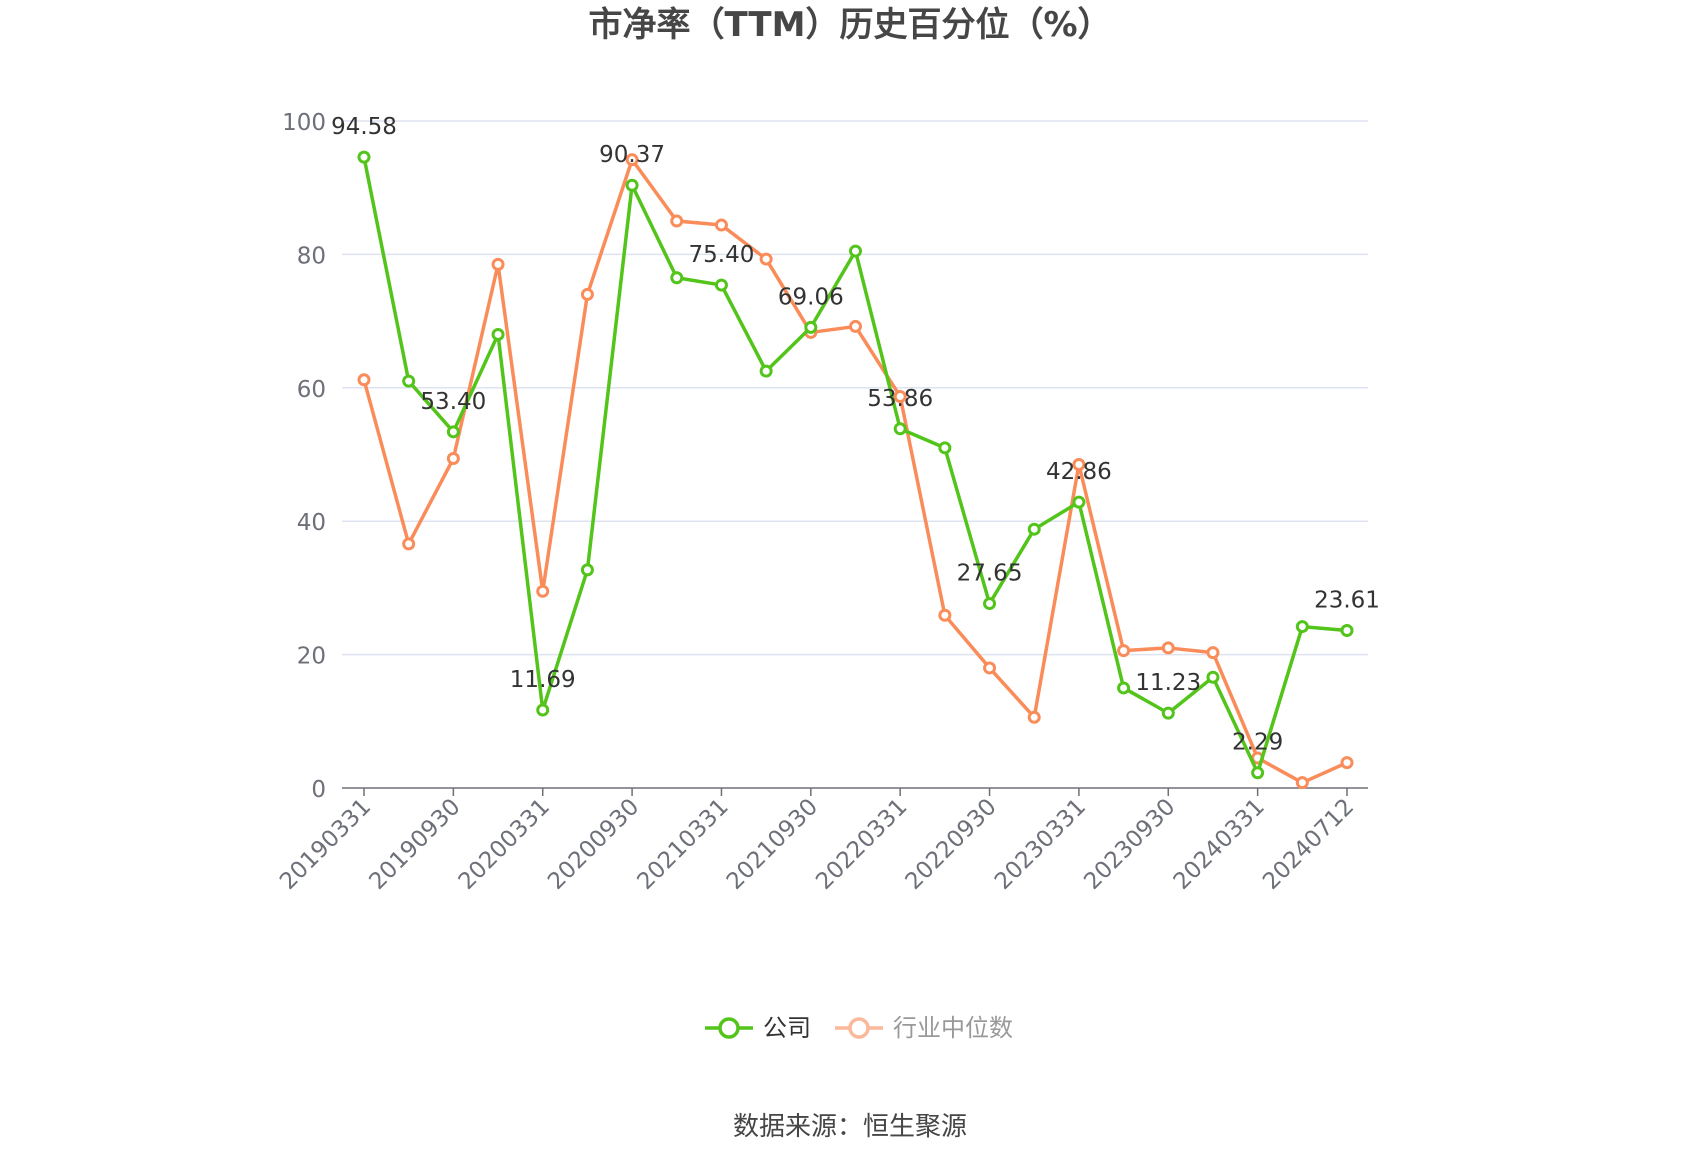  I want to click on x-tick-label: 20200331, so click(504, 844).